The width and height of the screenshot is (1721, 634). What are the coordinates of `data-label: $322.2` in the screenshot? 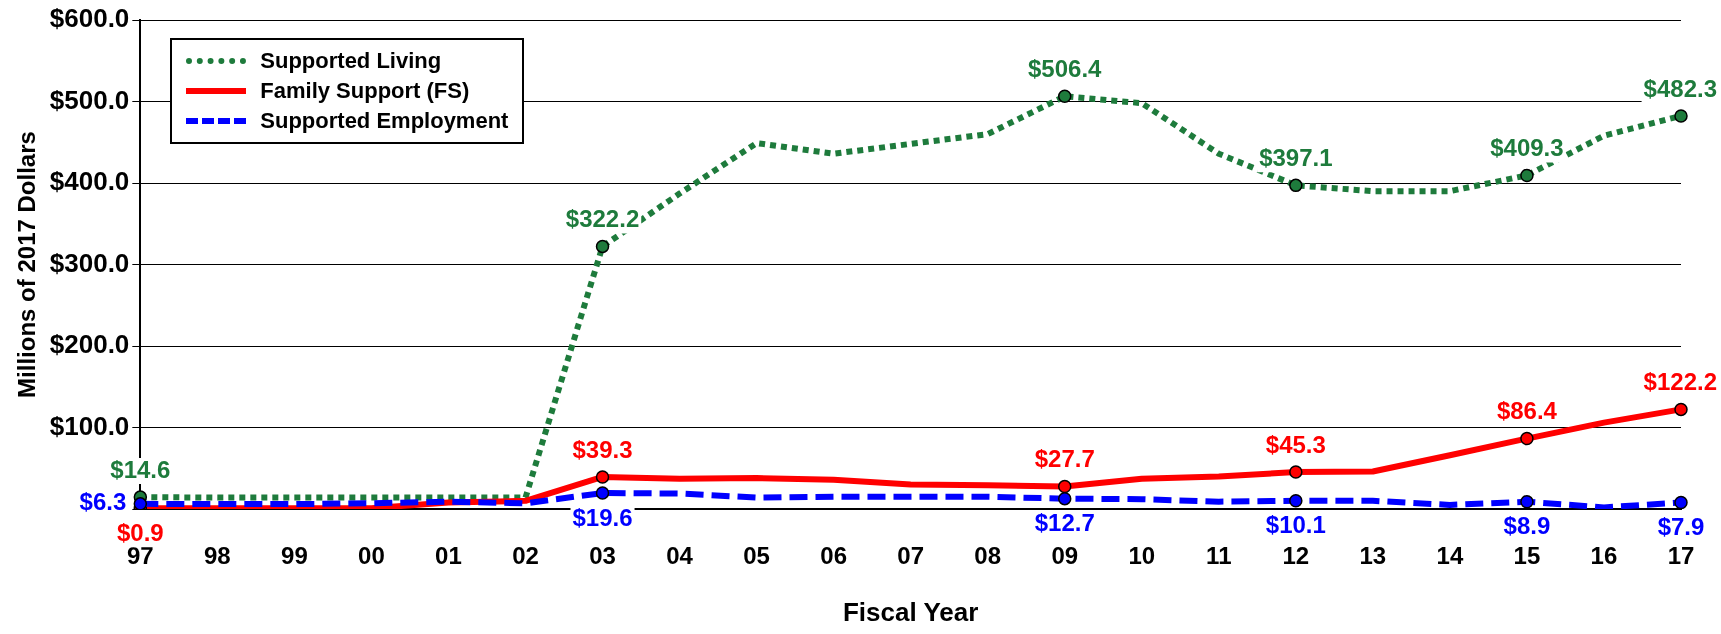 It's located at (602, 219).